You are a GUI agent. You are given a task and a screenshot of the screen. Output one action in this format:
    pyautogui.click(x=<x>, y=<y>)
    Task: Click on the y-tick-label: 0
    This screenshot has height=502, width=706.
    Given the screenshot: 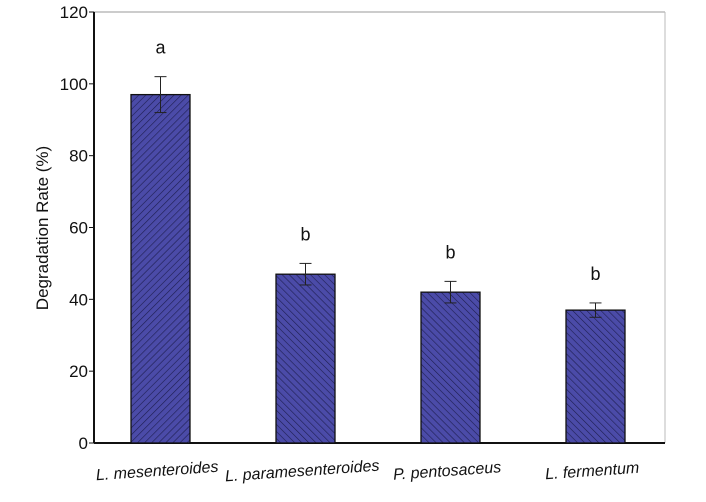 What is the action you would take?
    pyautogui.click(x=83, y=443)
    